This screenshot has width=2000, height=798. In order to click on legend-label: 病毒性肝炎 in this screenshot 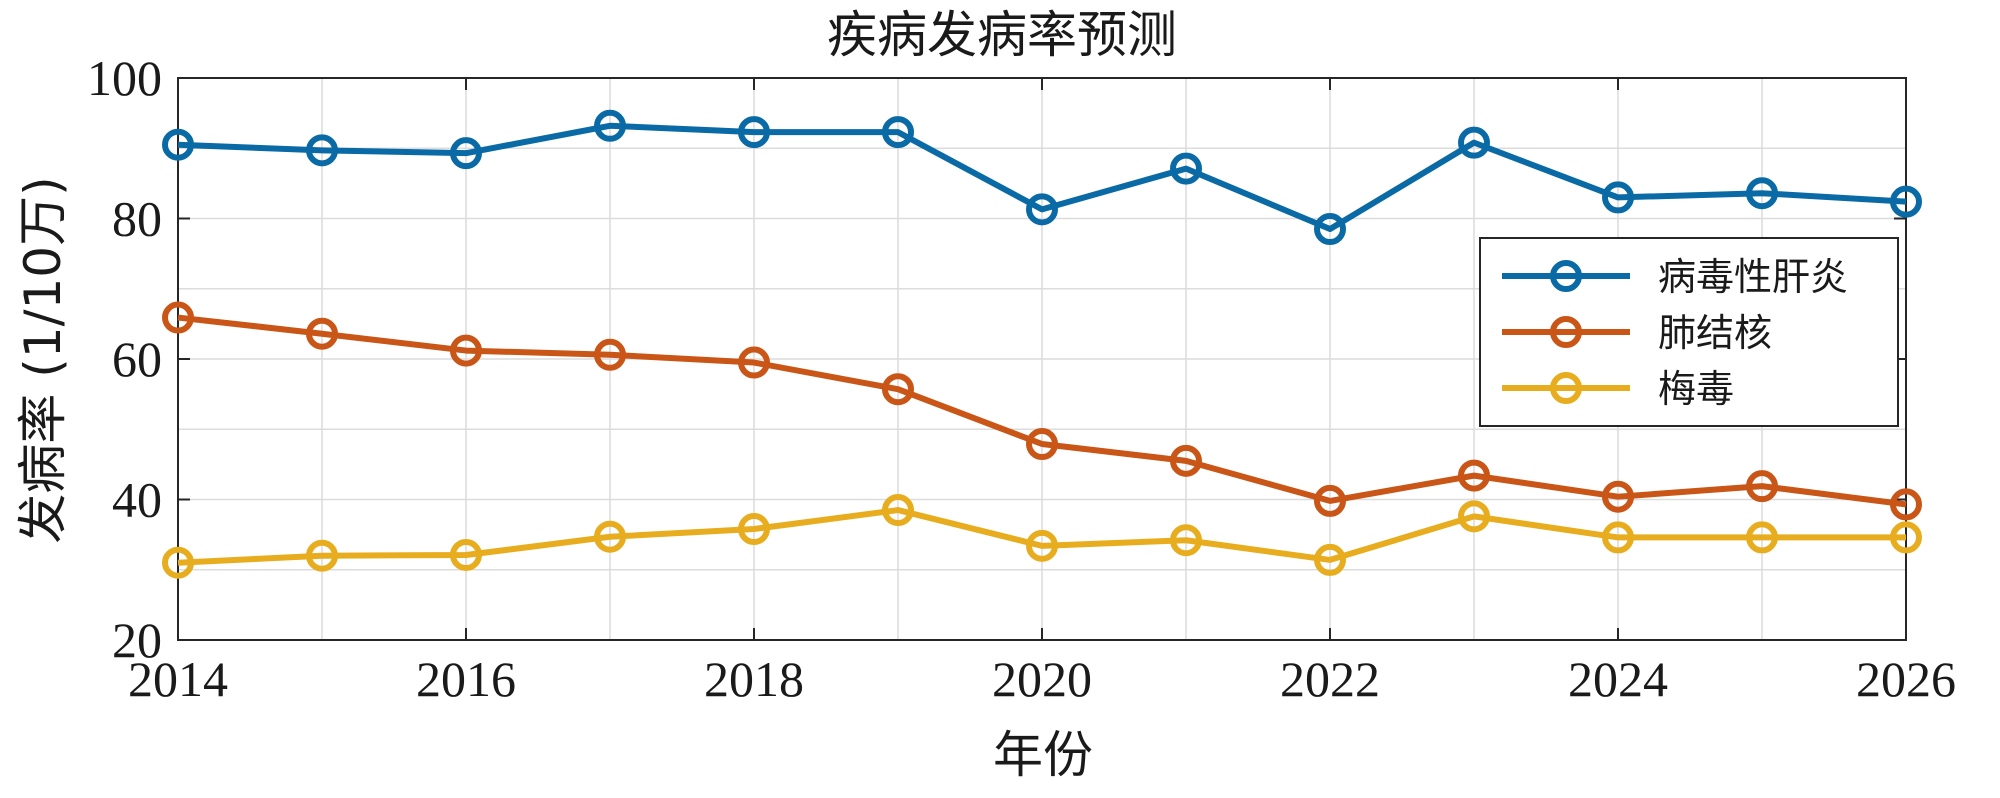, I will do `click(1753, 277)`.